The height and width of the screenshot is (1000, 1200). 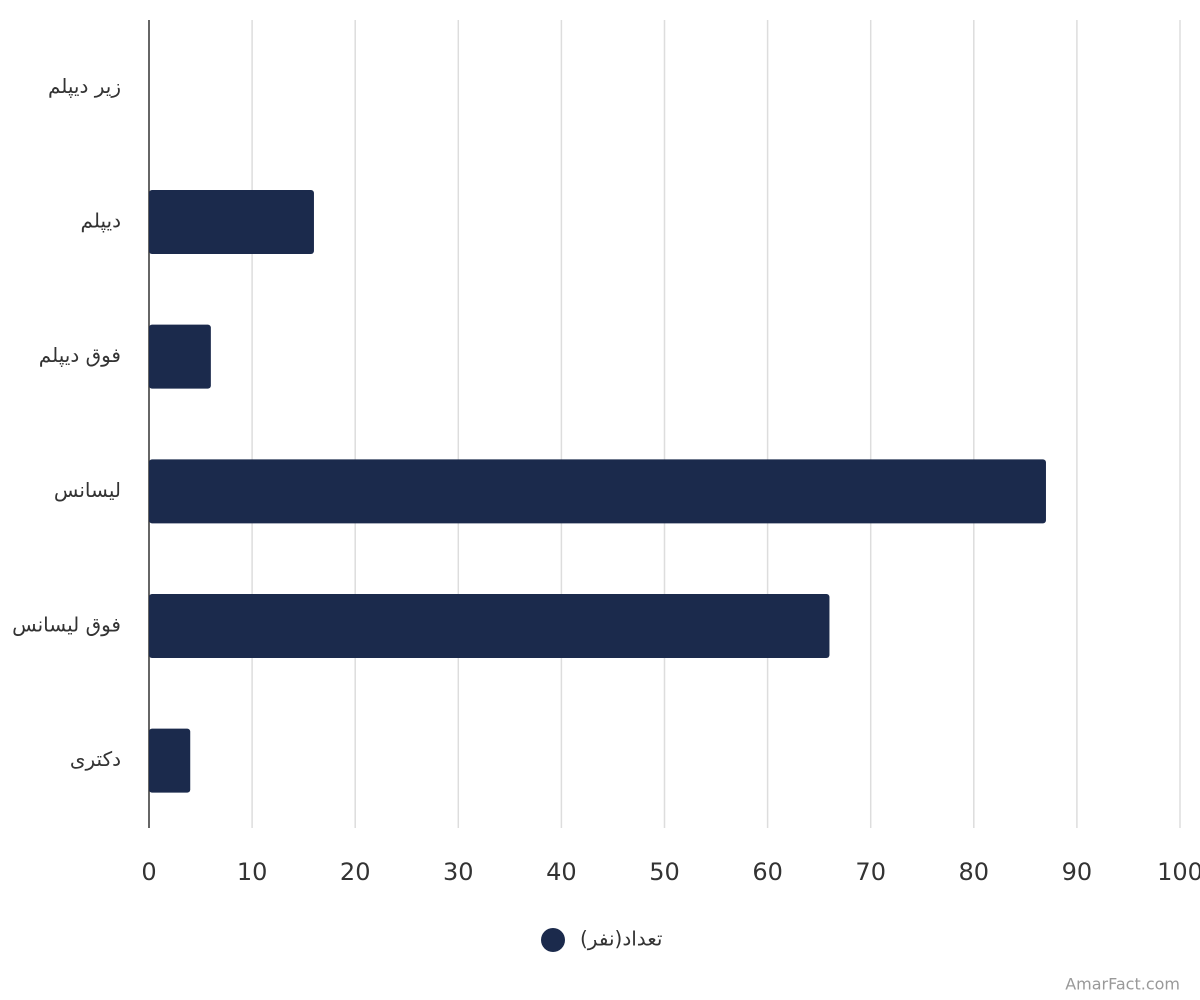 I want to click on legend-marker, so click(x=553, y=940).